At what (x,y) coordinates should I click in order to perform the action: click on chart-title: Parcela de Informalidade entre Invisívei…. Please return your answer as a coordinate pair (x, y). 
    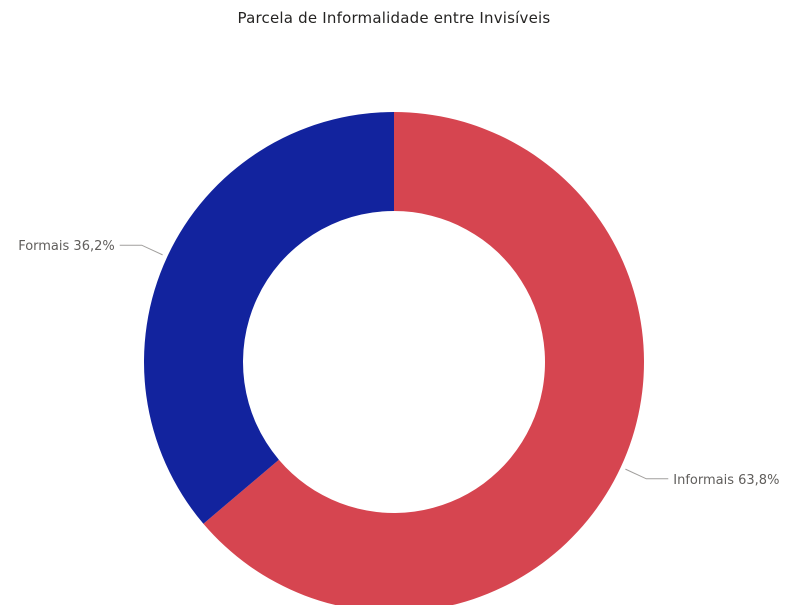
    Looking at the image, I should click on (394, 18).